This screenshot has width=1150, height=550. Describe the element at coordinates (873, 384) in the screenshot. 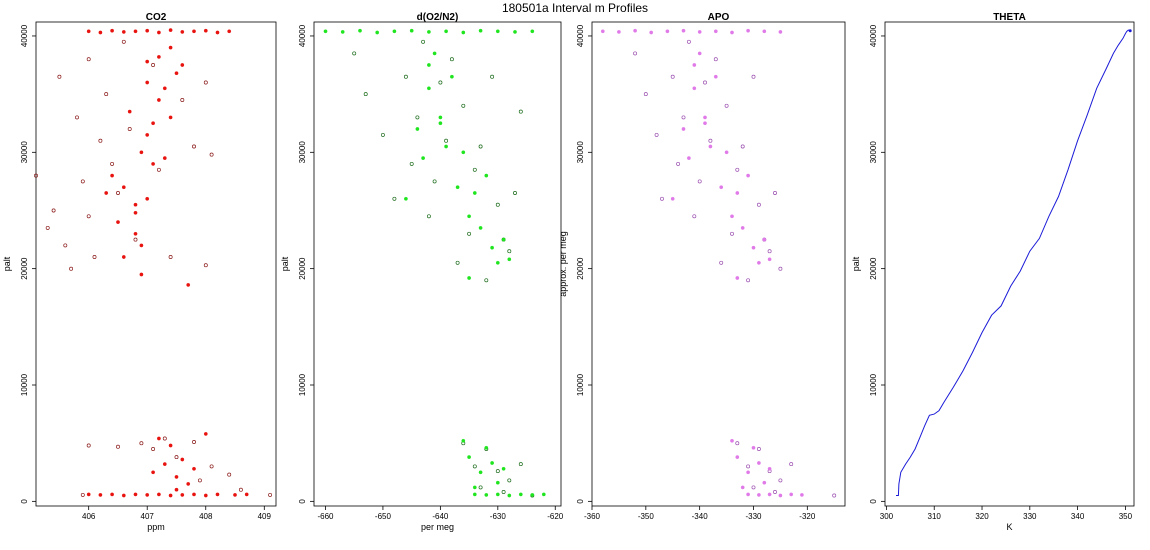

I see `chart-3-ytick-label-10000: 10000` at that location.